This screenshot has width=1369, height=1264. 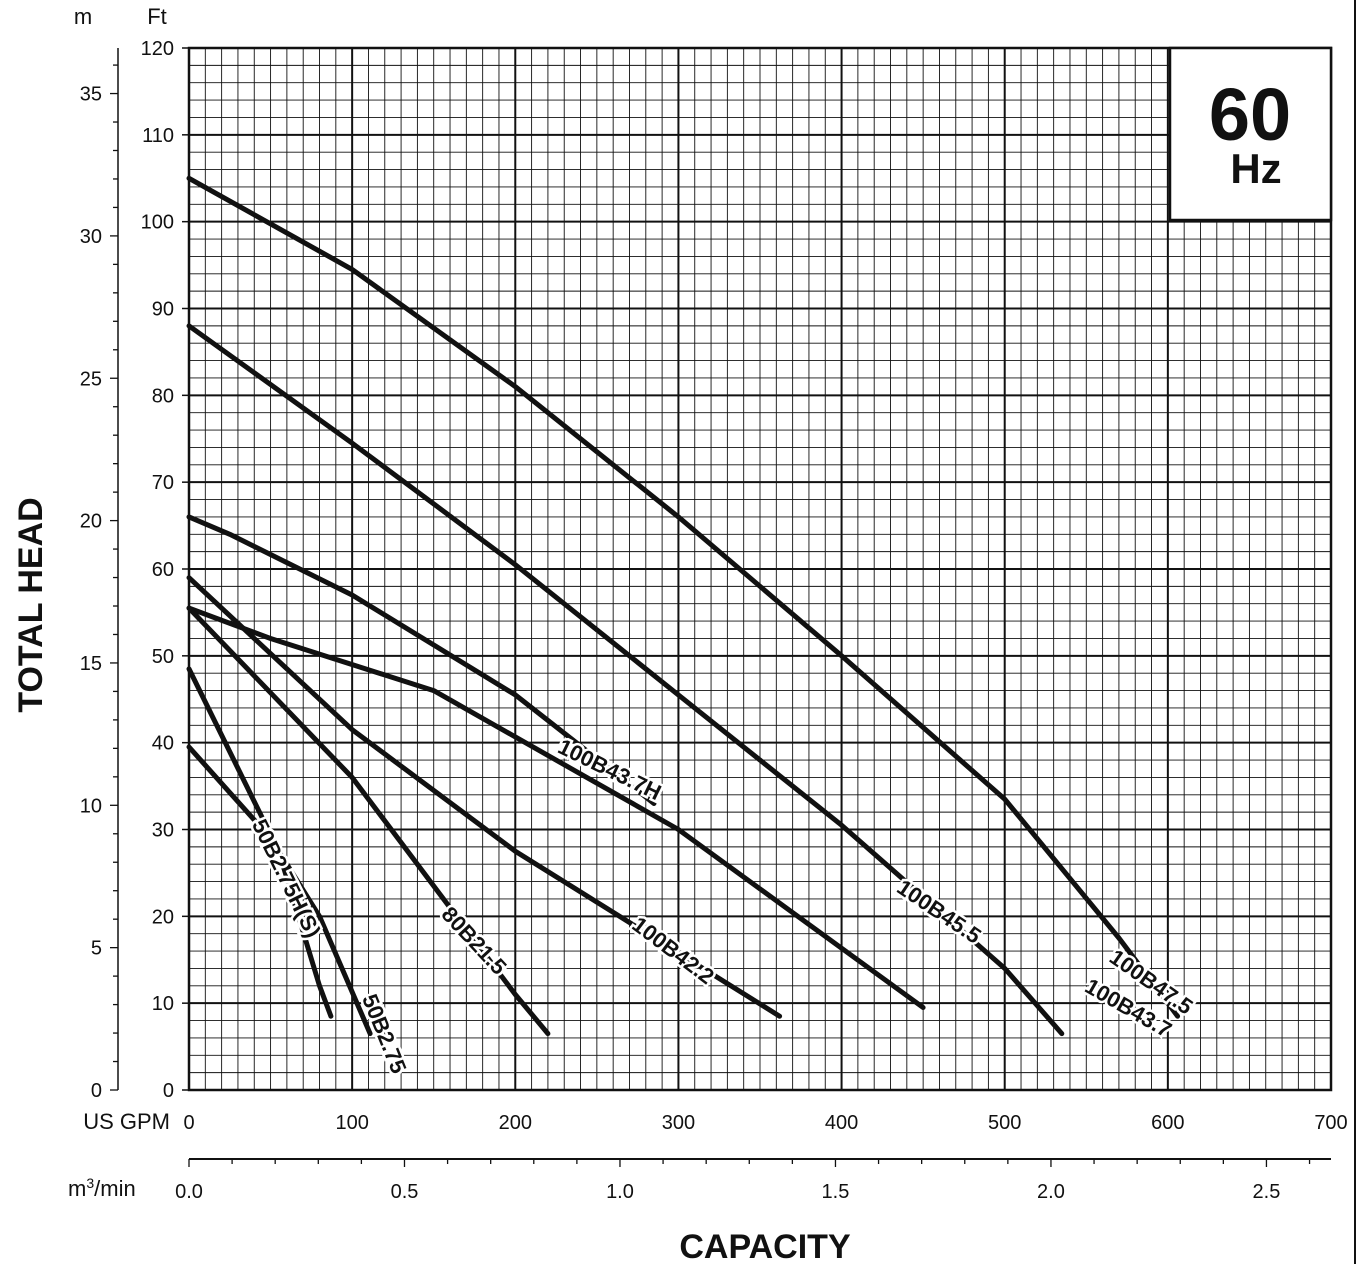 What do you see at coordinates (157, 223) in the screenshot?
I see `y-tick-ft-label: 100` at bounding box center [157, 223].